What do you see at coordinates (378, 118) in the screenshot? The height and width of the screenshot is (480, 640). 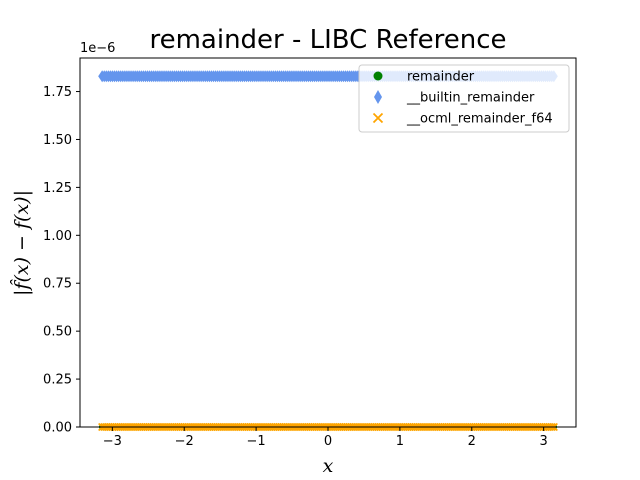 I see `legend-marker-x` at bounding box center [378, 118].